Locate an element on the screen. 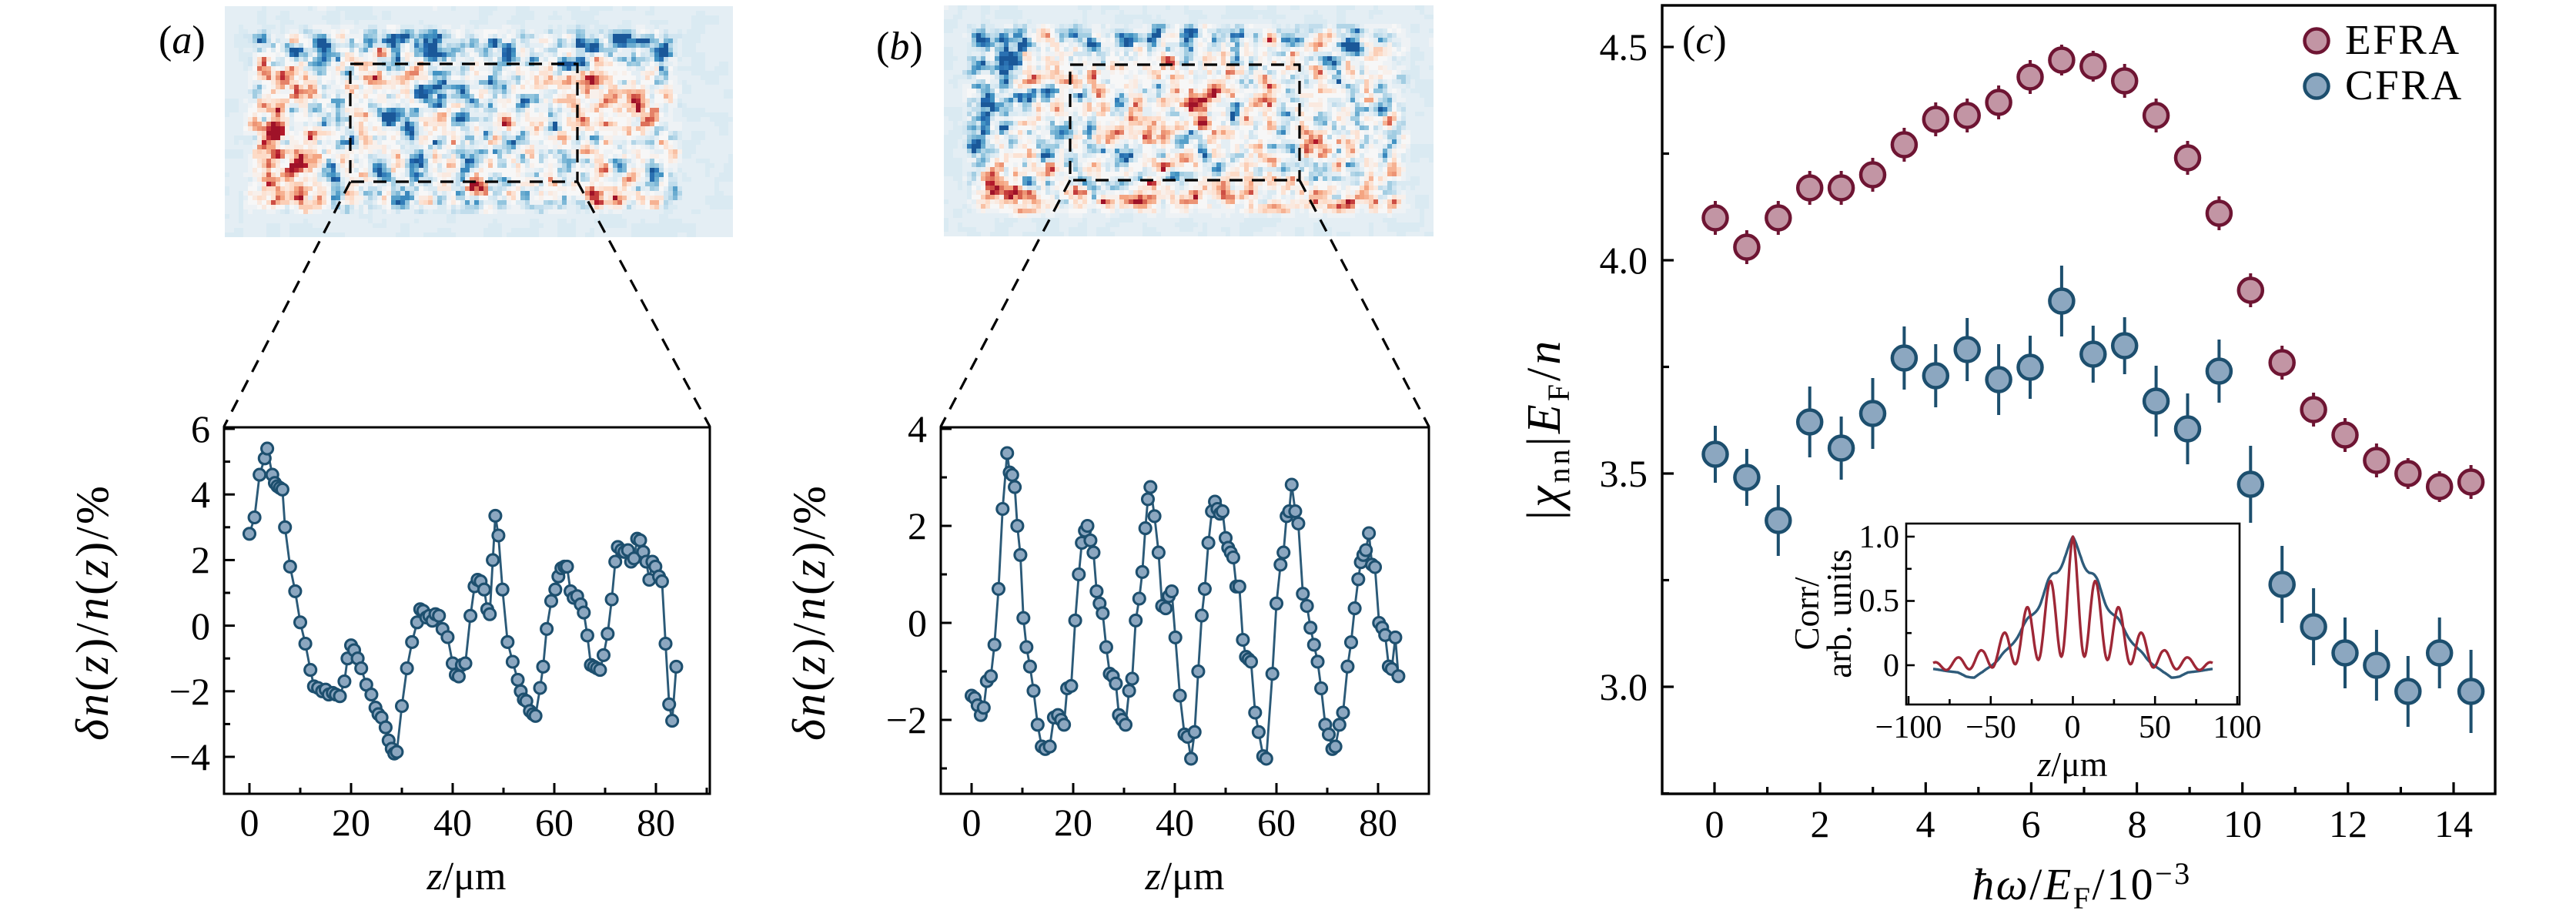 This screenshot has height=917, width=2576. svg-text: 10 is located at coordinates (2243, 823).